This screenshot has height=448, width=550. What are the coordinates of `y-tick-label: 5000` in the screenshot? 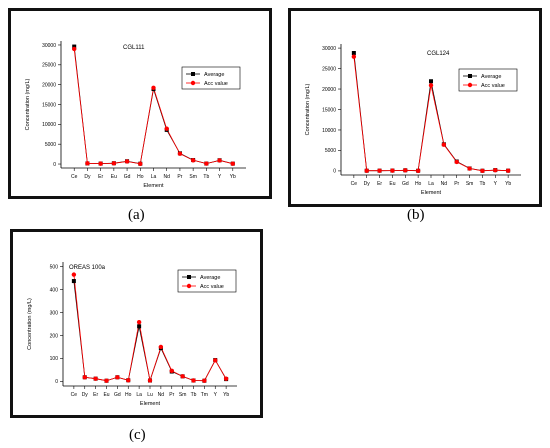 It's located at (50, 145).